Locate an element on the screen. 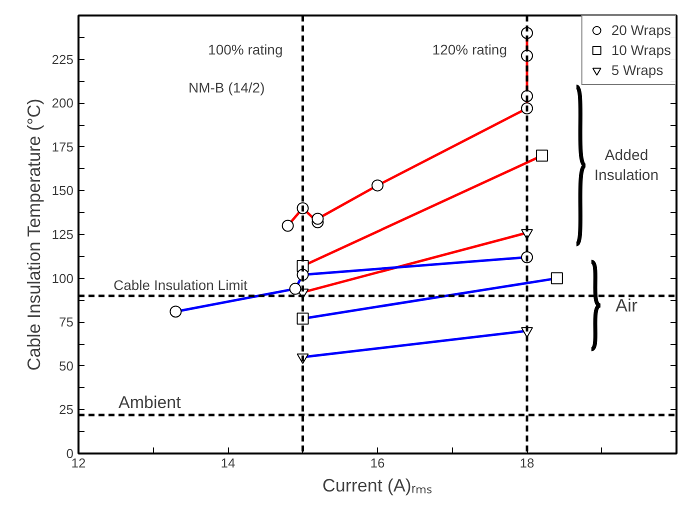  y-tick-label: 200 is located at coordinates (63, 103).